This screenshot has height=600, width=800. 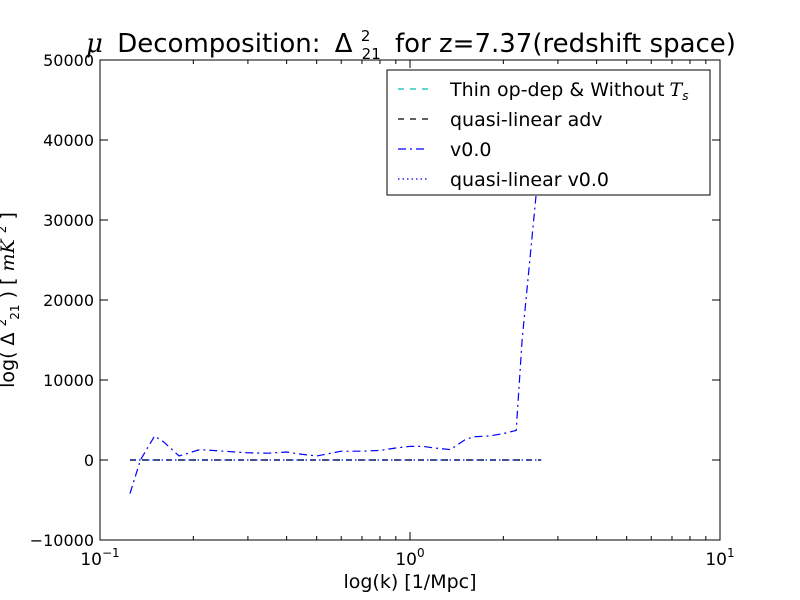 I want to click on y-tick-label: 0, so click(x=89, y=460).